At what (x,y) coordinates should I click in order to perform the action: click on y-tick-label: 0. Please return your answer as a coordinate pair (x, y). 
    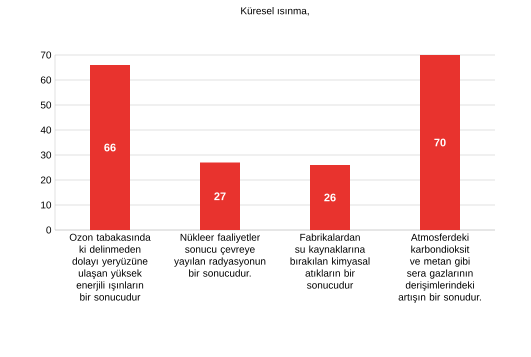
    Looking at the image, I should click on (49, 230).